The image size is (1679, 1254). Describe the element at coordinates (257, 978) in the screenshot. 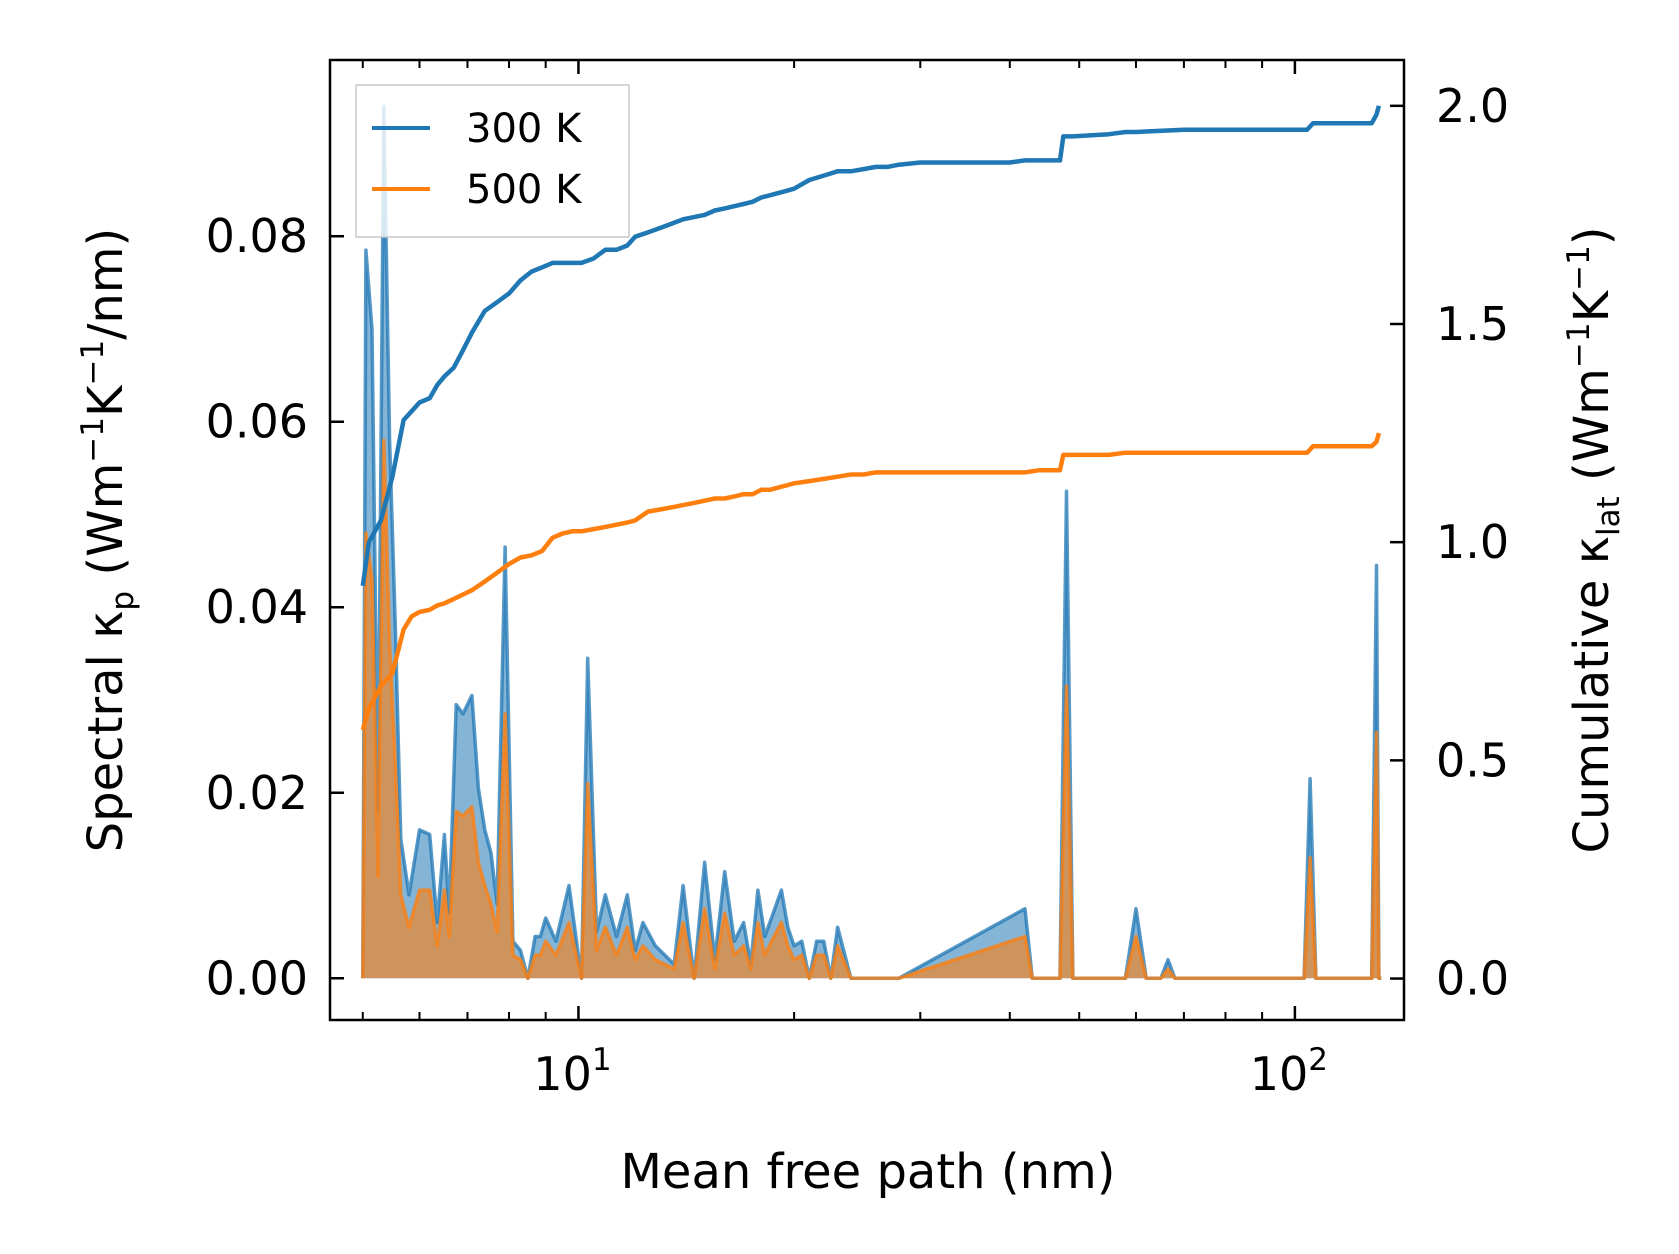

I see `left-tick-label: 0.00` at that location.